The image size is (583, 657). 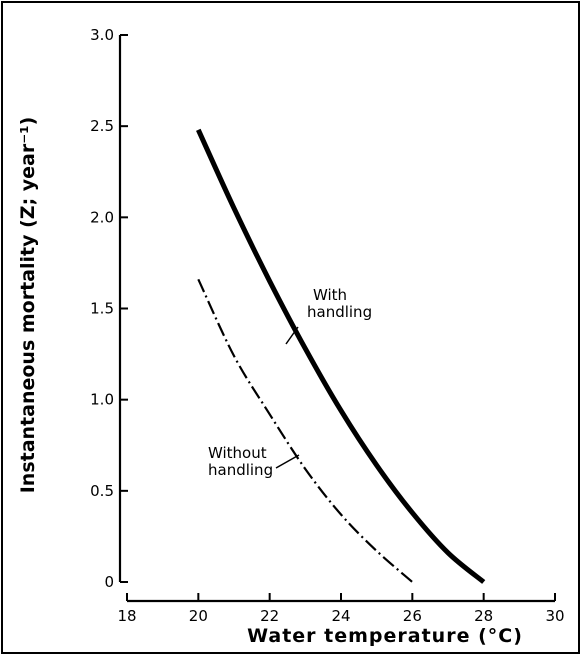 I want to click on x-axis-title: Water temperature (°C), so click(x=385, y=636).